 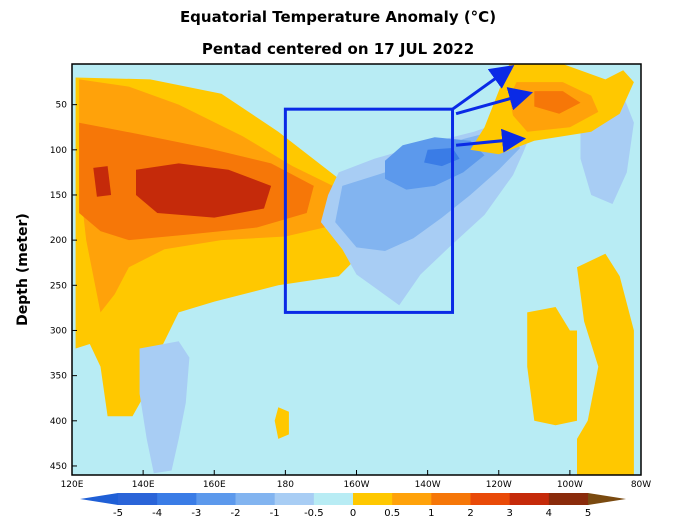 I want to click on colorbar-label: 1, so click(x=431, y=513).